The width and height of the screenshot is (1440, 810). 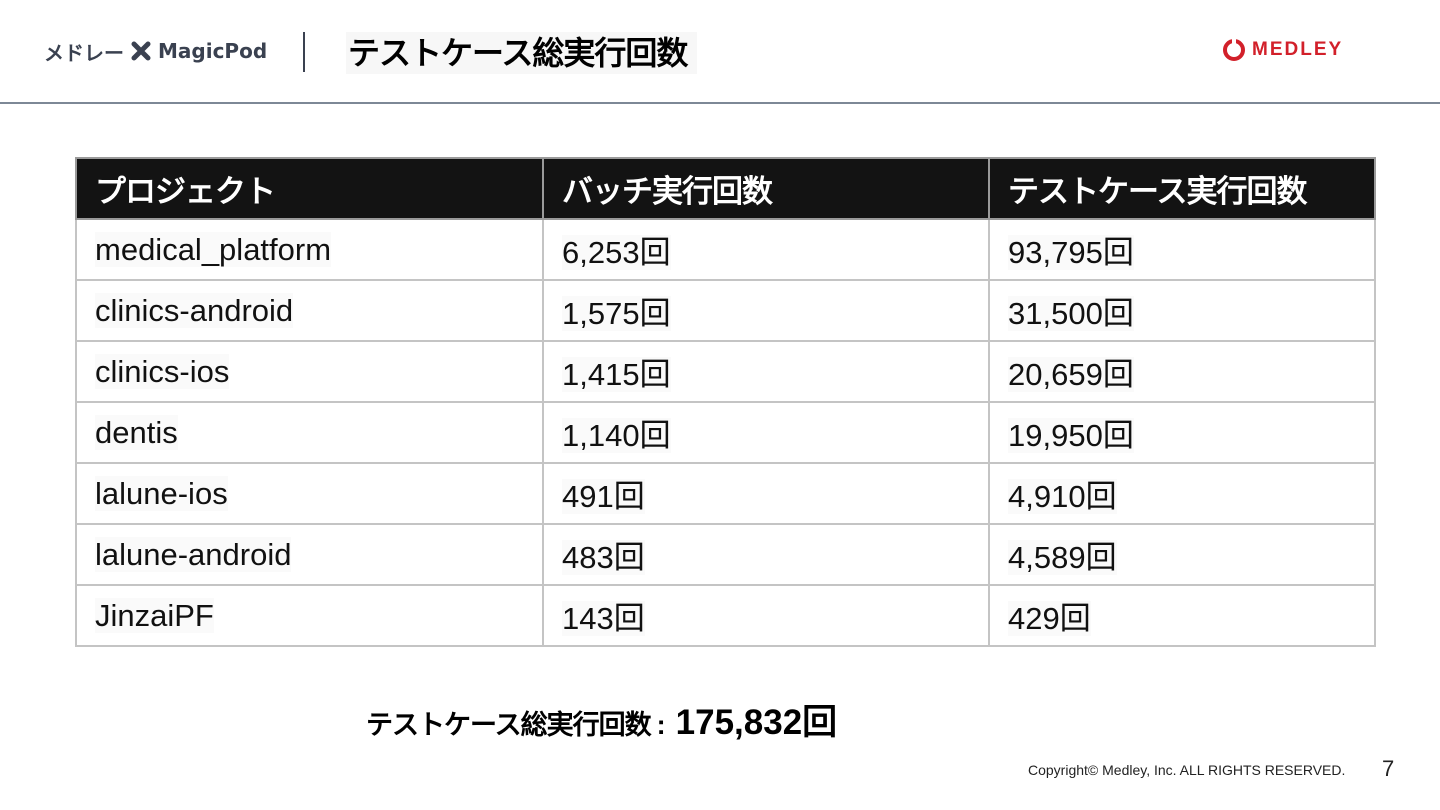 I want to click on batch-runs-cell: 491回, so click(x=766, y=493).